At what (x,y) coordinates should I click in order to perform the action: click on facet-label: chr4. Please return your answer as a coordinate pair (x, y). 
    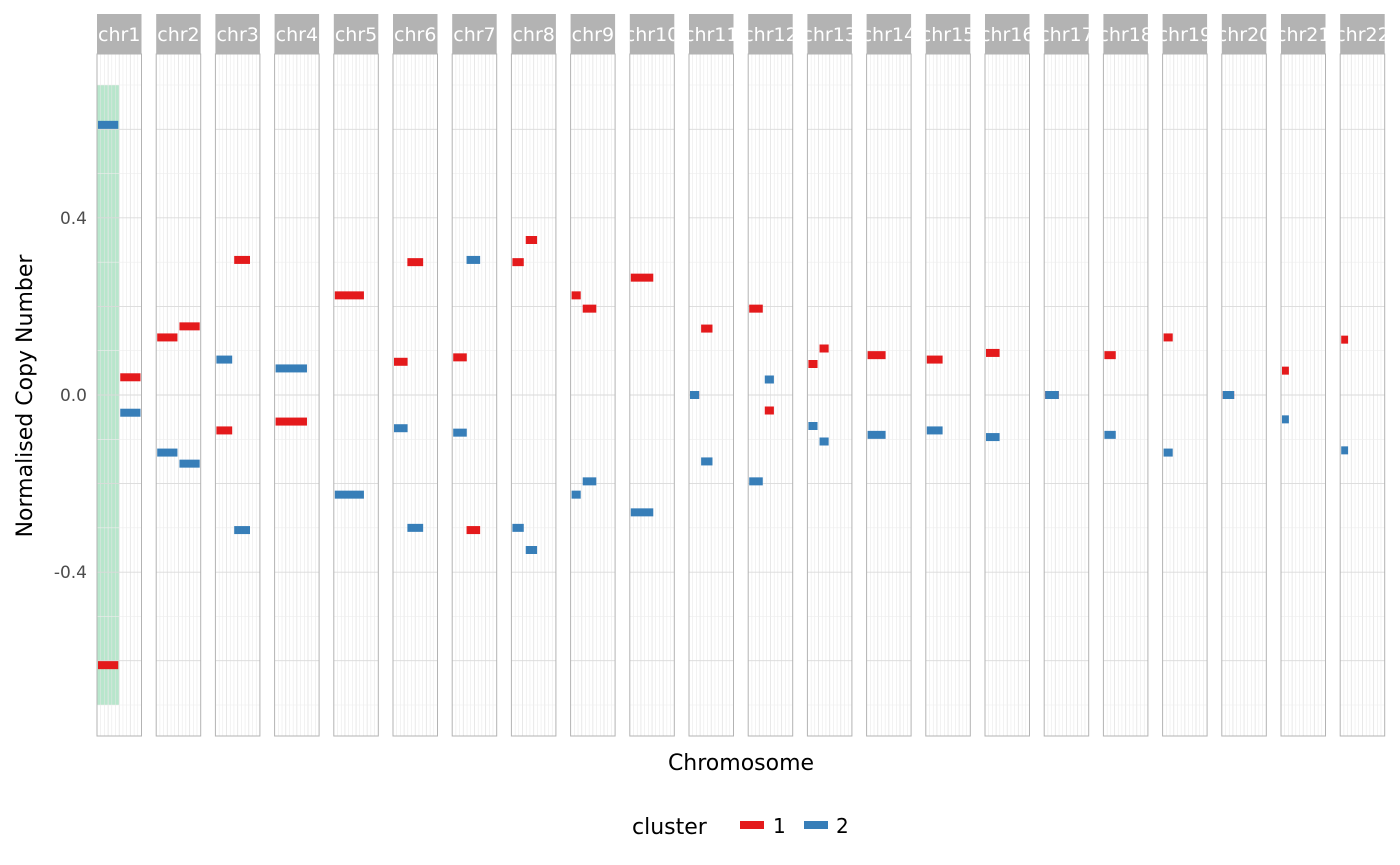
    Looking at the image, I should click on (297, 35).